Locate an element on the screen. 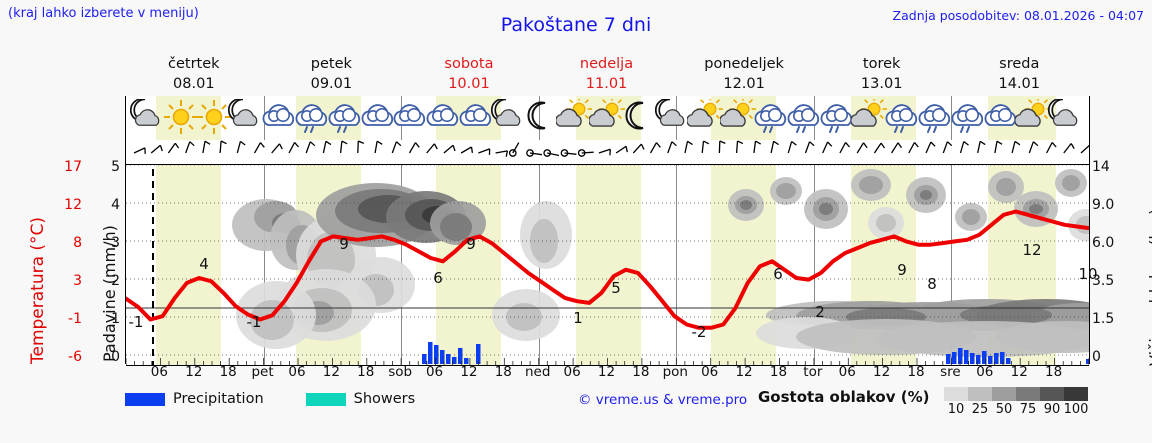  temperature-tick: 17 is located at coordinates (73, 167).